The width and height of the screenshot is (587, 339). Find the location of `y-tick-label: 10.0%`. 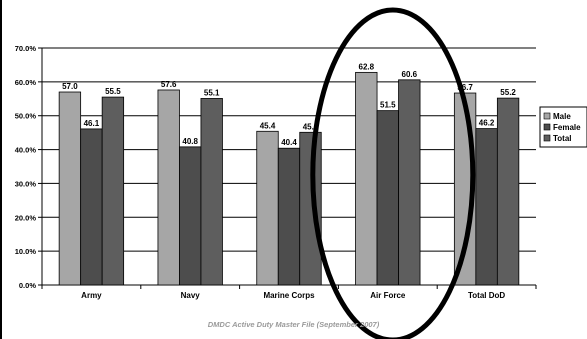

y-tick-label: 10.0% is located at coordinates (26, 251).